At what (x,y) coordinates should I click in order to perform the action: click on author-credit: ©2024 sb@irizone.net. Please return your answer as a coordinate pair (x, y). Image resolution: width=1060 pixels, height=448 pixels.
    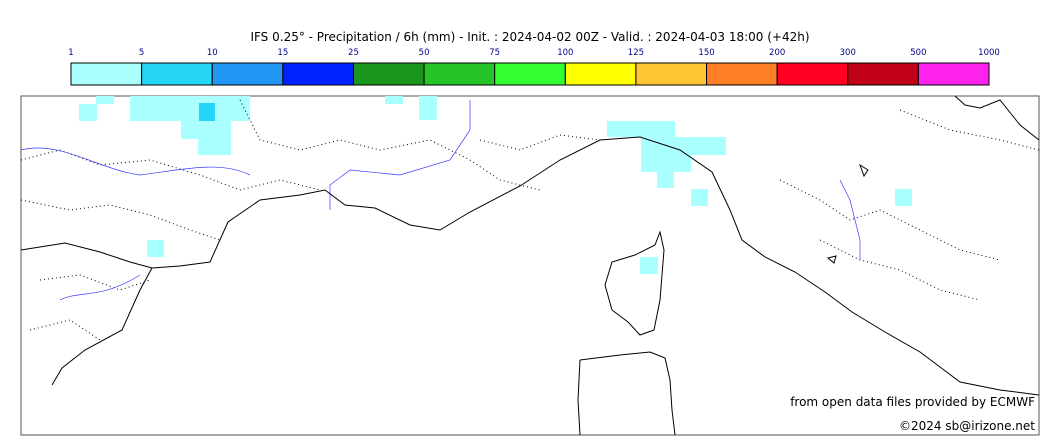
    Looking at the image, I should click on (967, 426).